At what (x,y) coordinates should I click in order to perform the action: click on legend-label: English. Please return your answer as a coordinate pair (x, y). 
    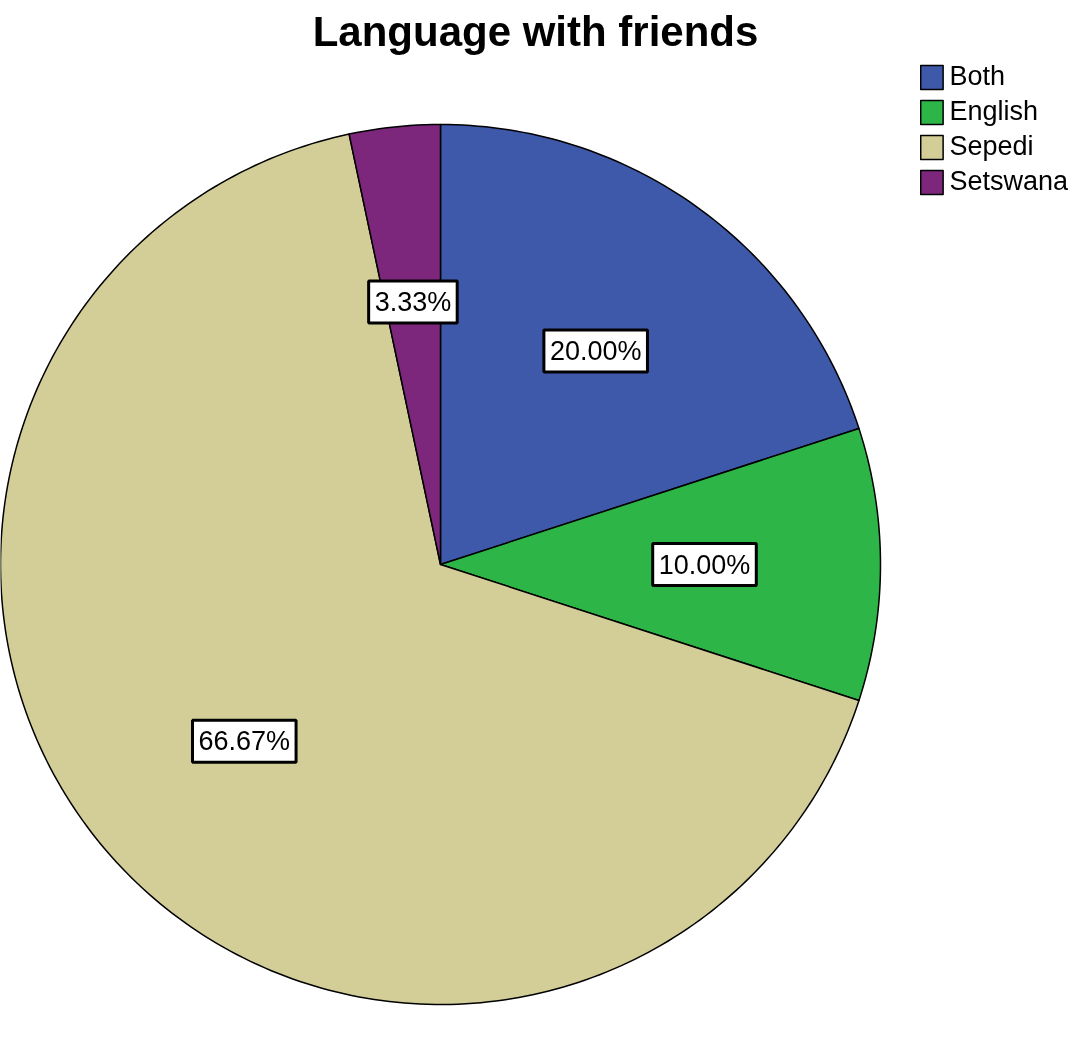
    Looking at the image, I should click on (993, 111).